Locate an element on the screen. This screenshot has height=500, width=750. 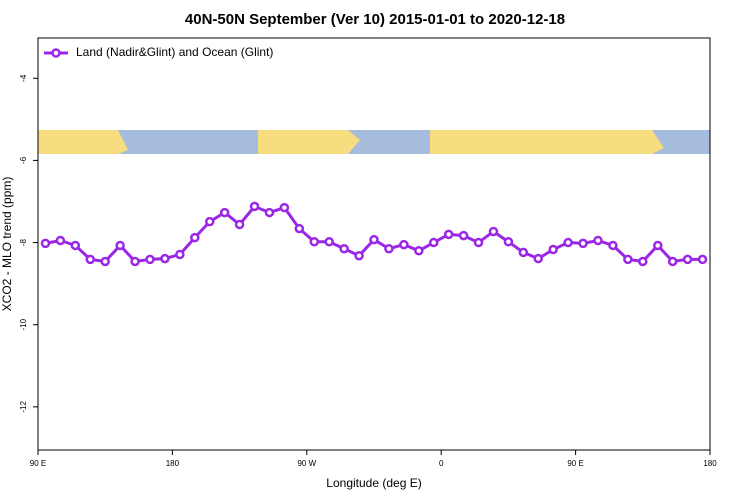
y-tick-label: -4 is located at coordinates (23, 78).